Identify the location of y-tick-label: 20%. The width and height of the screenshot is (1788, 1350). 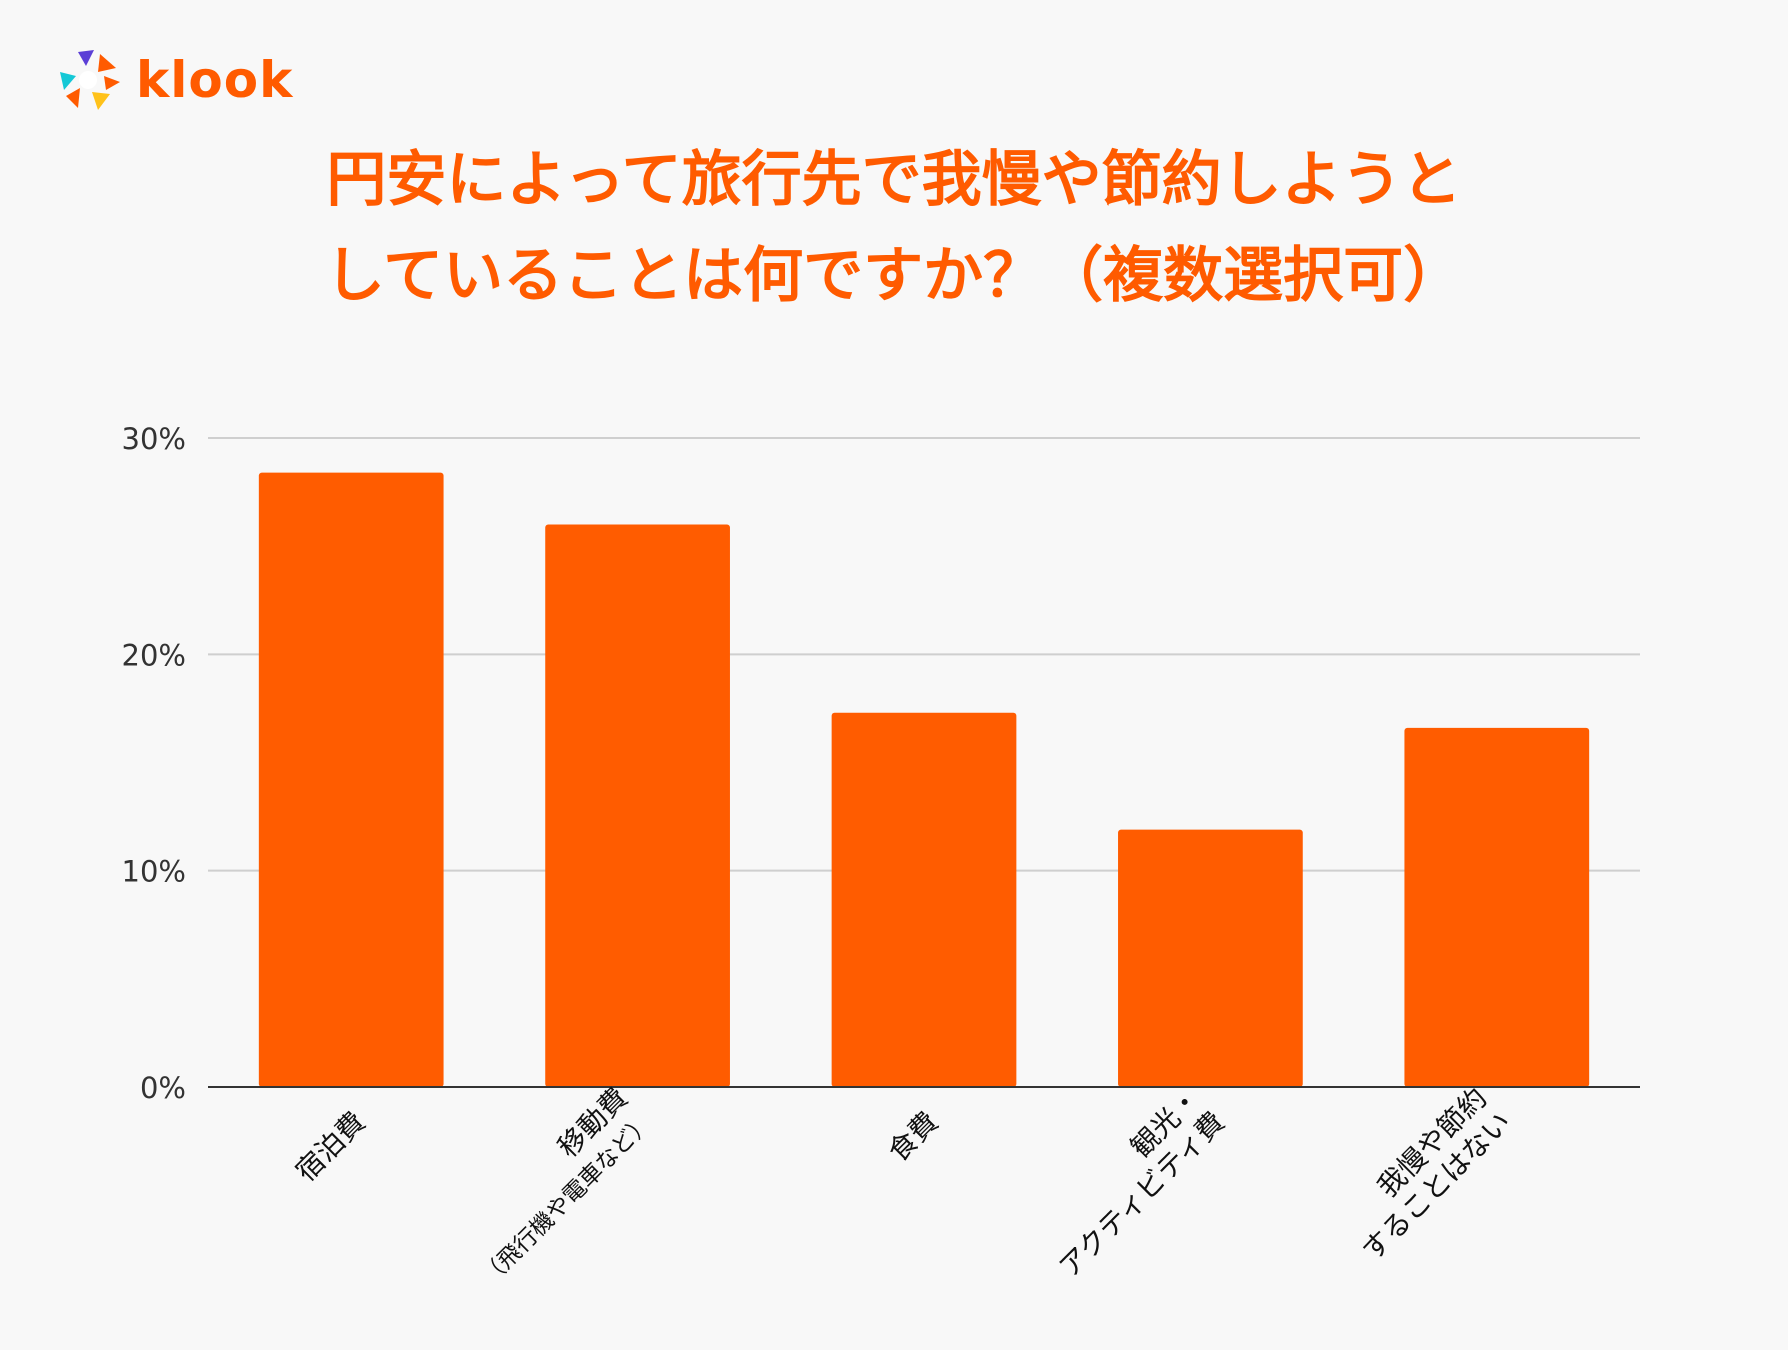
(154, 655).